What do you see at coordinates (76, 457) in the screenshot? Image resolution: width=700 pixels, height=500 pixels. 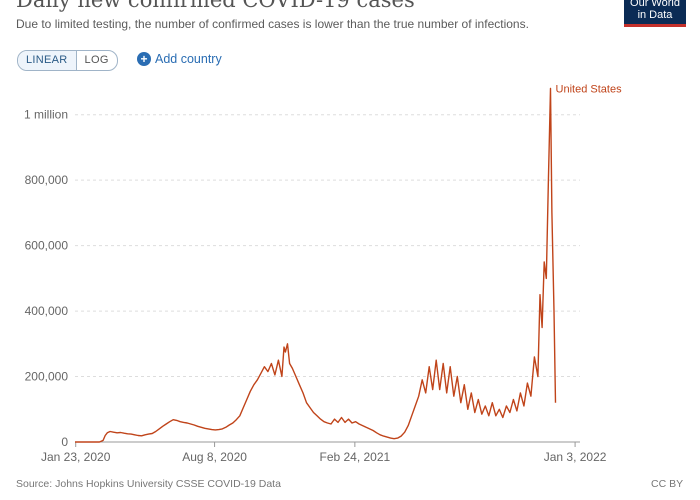 I see `x-tick-label: Jan 23, 2020` at bounding box center [76, 457].